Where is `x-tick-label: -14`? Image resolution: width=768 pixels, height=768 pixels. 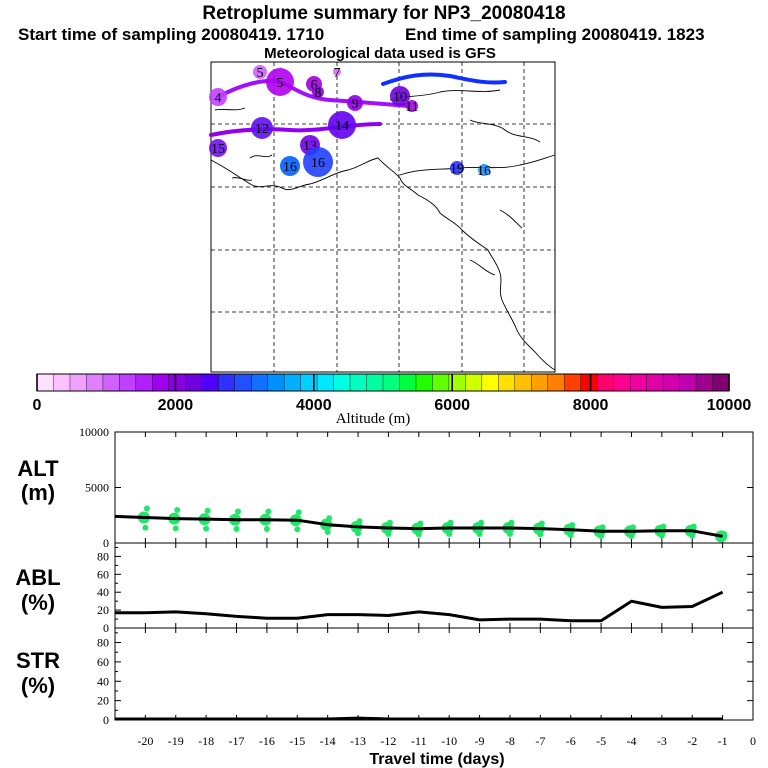 x-tick-label: -14 is located at coordinates (328, 741).